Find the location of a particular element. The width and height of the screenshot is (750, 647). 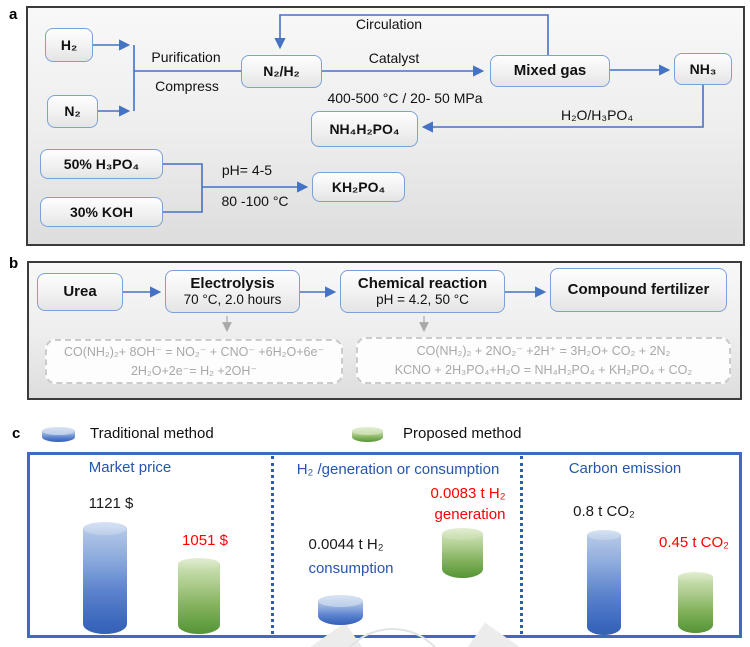

node-mixed-gas: Mixed gas is located at coordinates (550, 71).